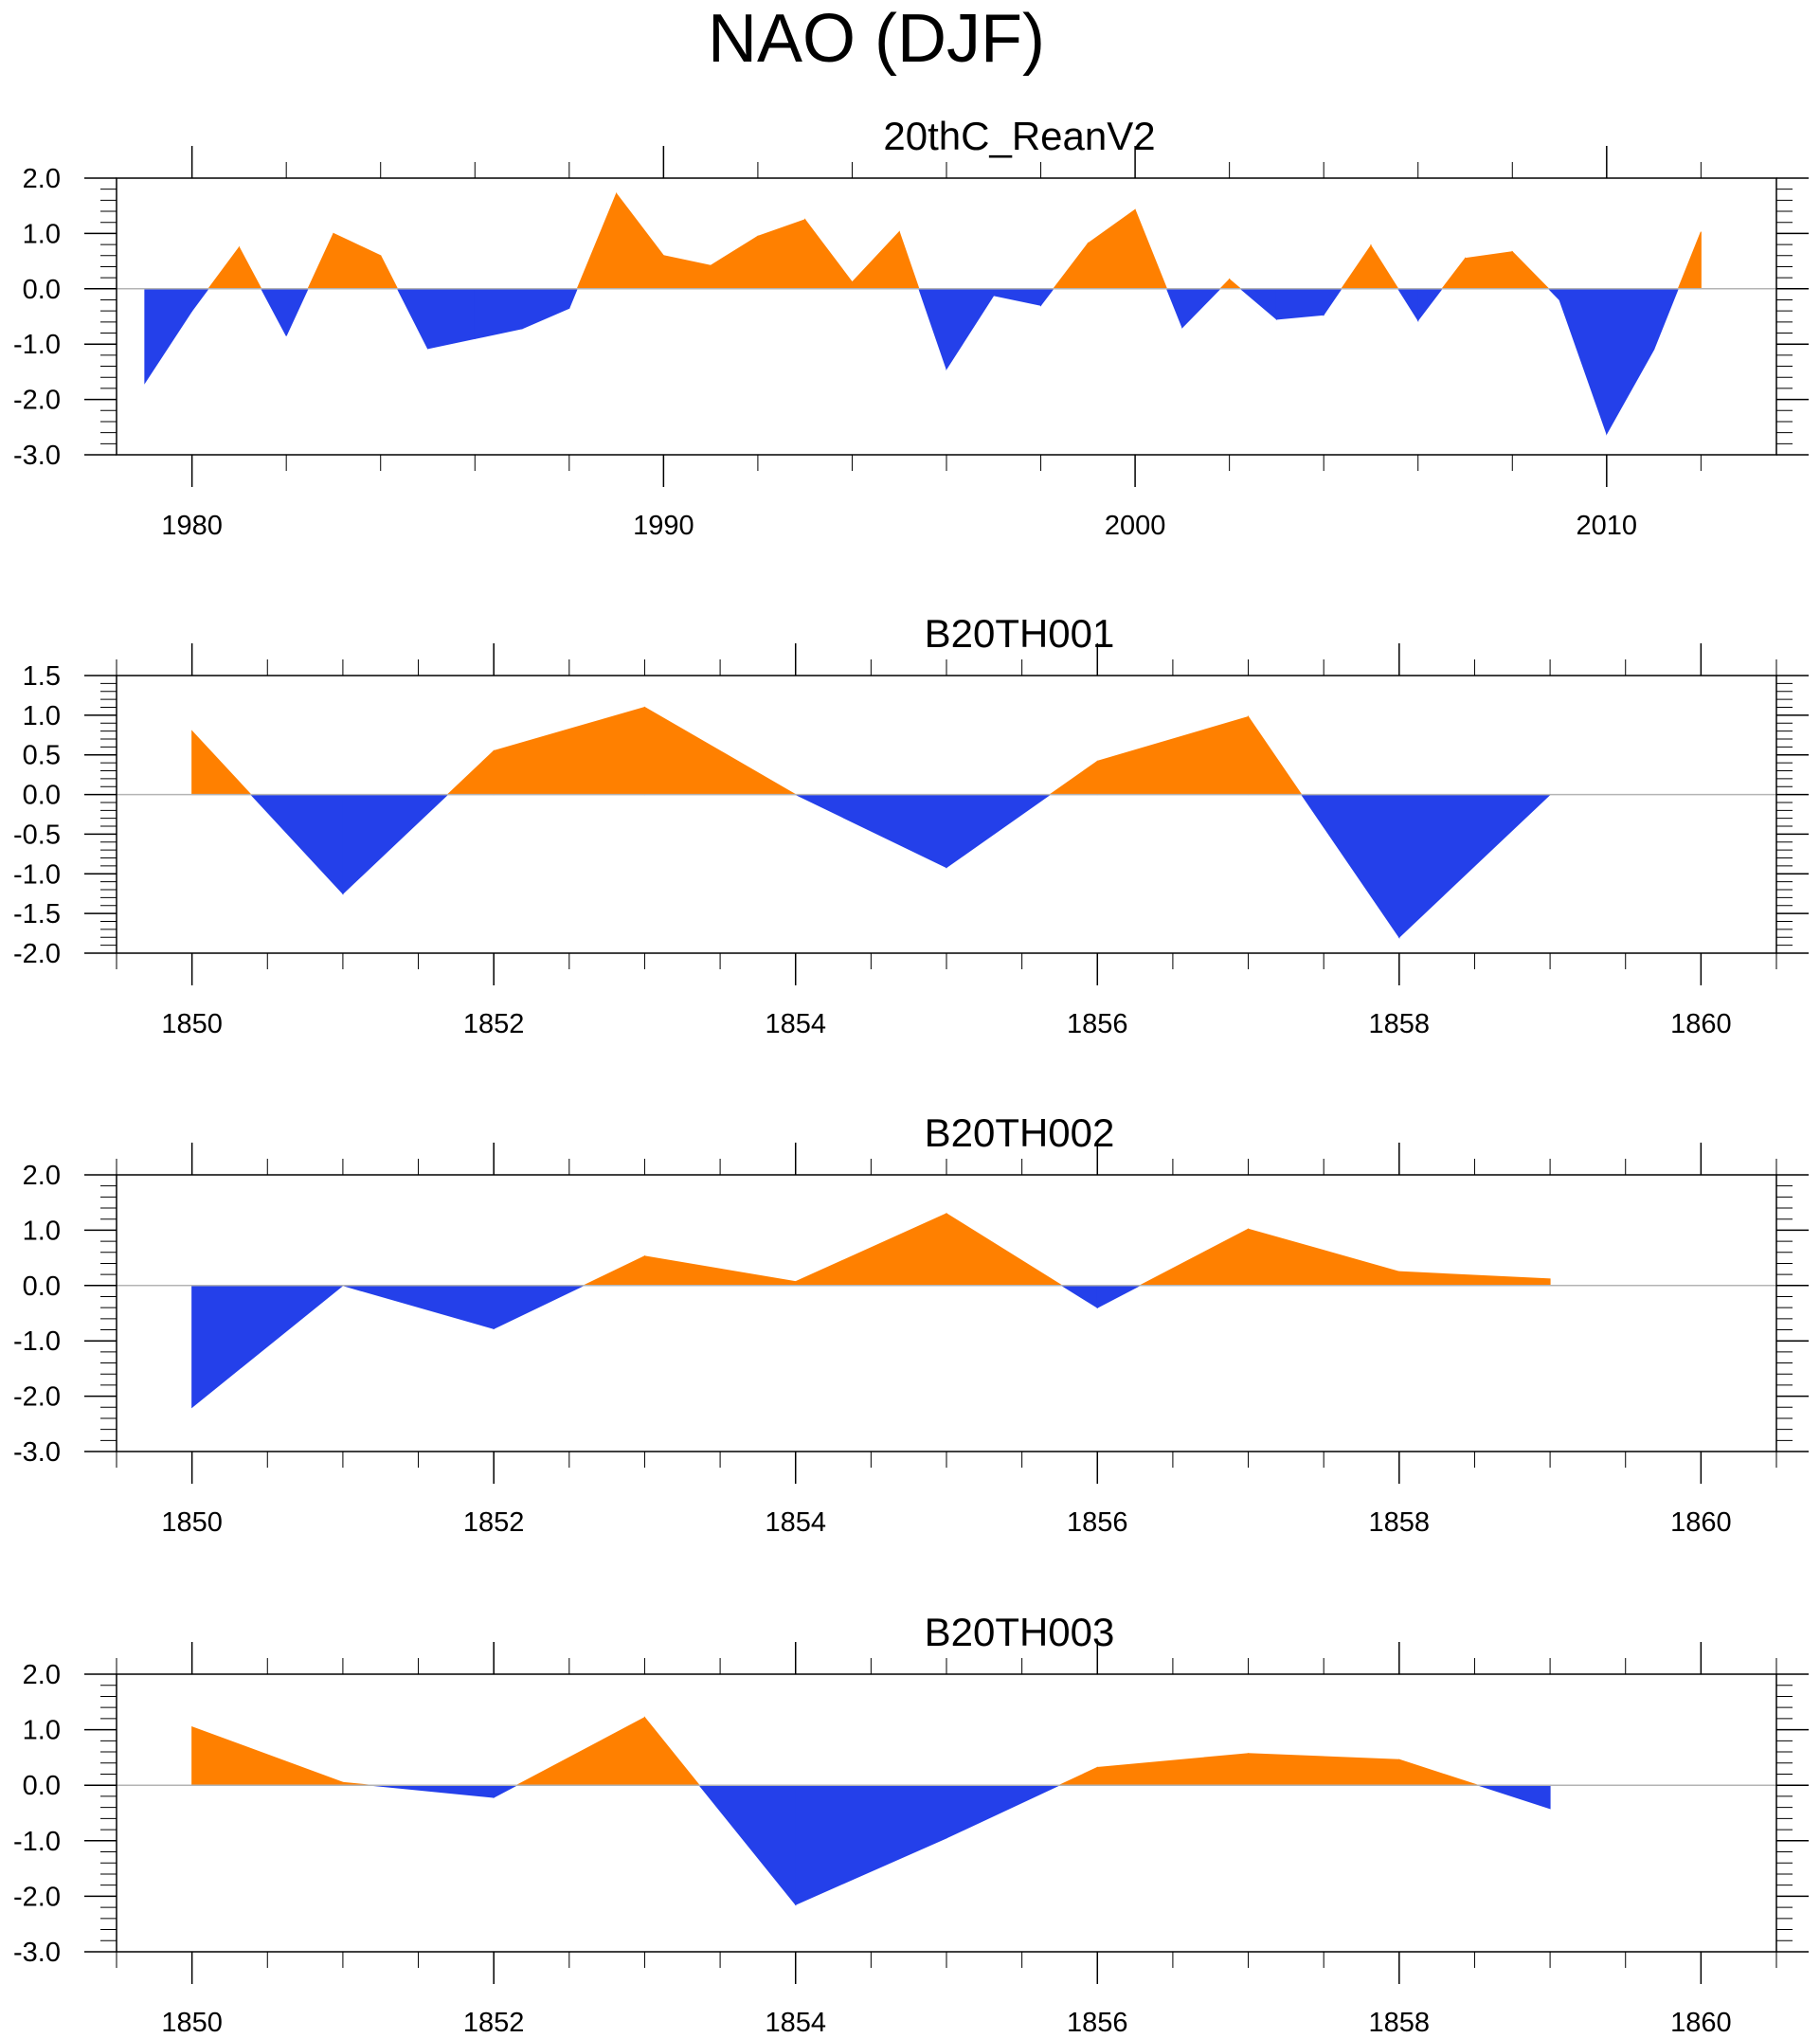 The width and height of the screenshot is (1820, 2038). What do you see at coordinates (663, 526) in the screenshot?
I see `x-tick-label: 1990` at bounding box center [663, 526].